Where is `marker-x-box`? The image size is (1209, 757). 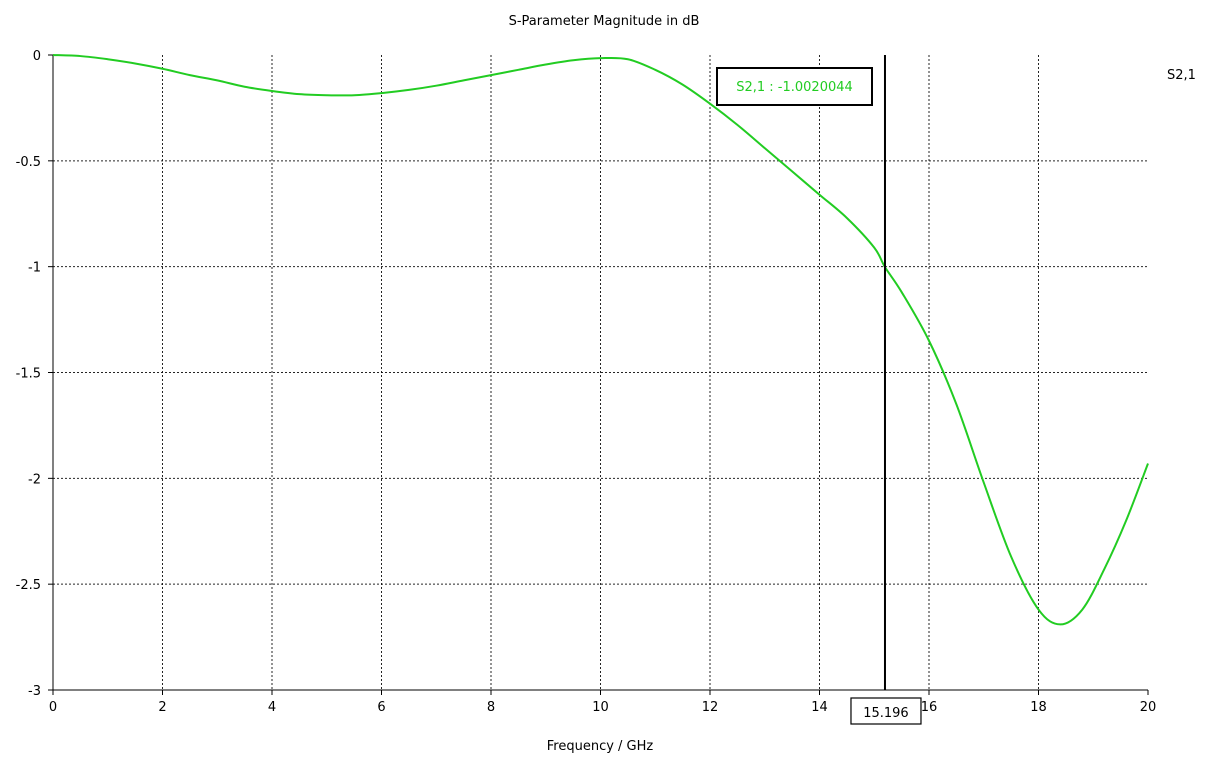 marker-x-box is located at coordinates (886, 711).